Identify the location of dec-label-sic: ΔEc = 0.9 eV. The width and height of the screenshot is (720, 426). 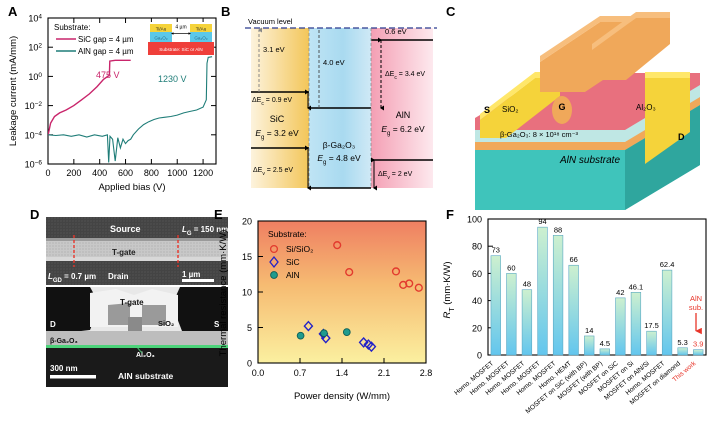
(272, 102).